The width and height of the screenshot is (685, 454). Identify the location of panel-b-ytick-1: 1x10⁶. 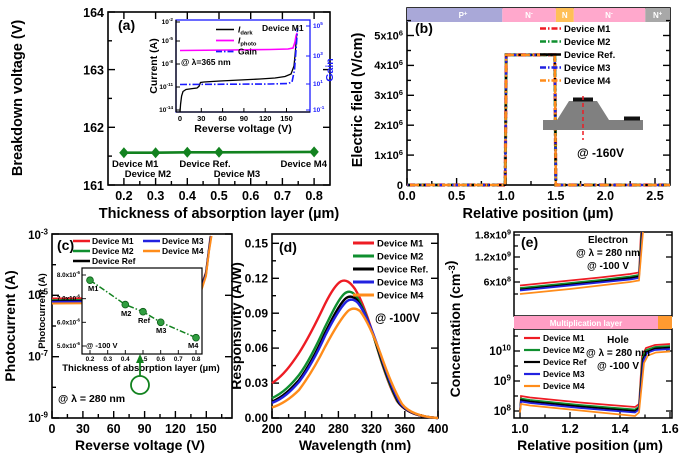
(388, 155).